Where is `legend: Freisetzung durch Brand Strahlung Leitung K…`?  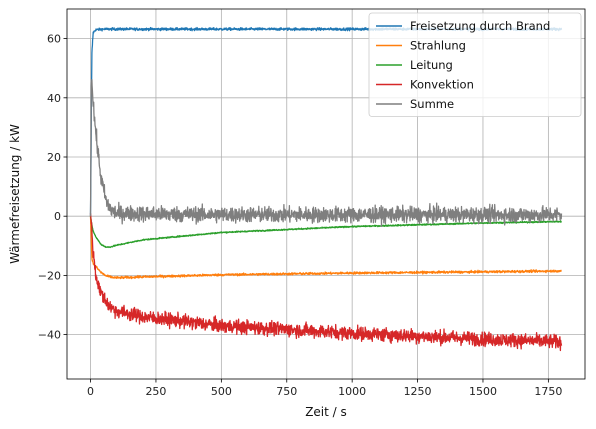 legend: Freisetzung durch Brand Strahlung Leitung K… is located at coordinates (475, 64).